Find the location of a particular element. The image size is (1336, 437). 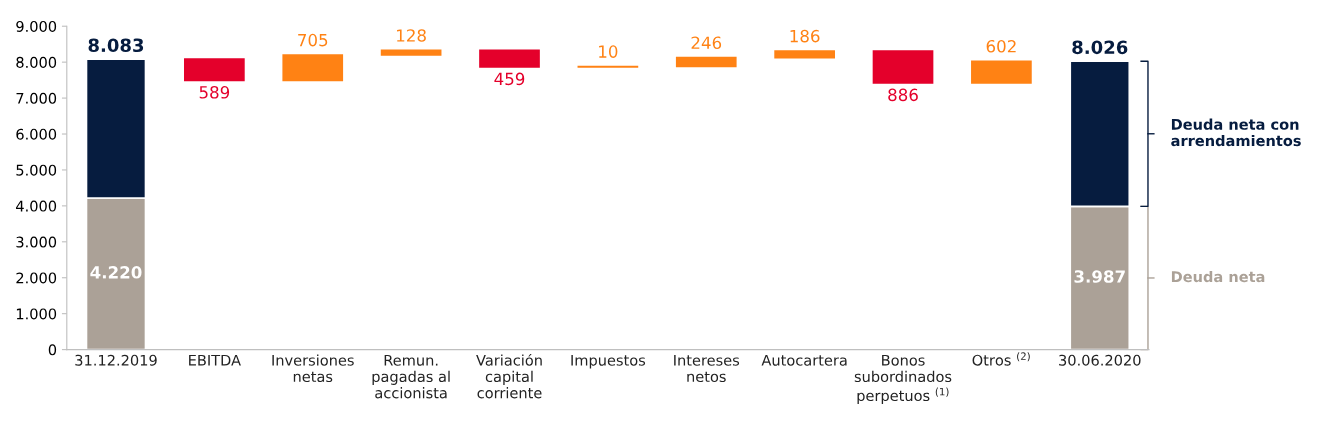

data-label: 886 is located at coordinates (903, 95).